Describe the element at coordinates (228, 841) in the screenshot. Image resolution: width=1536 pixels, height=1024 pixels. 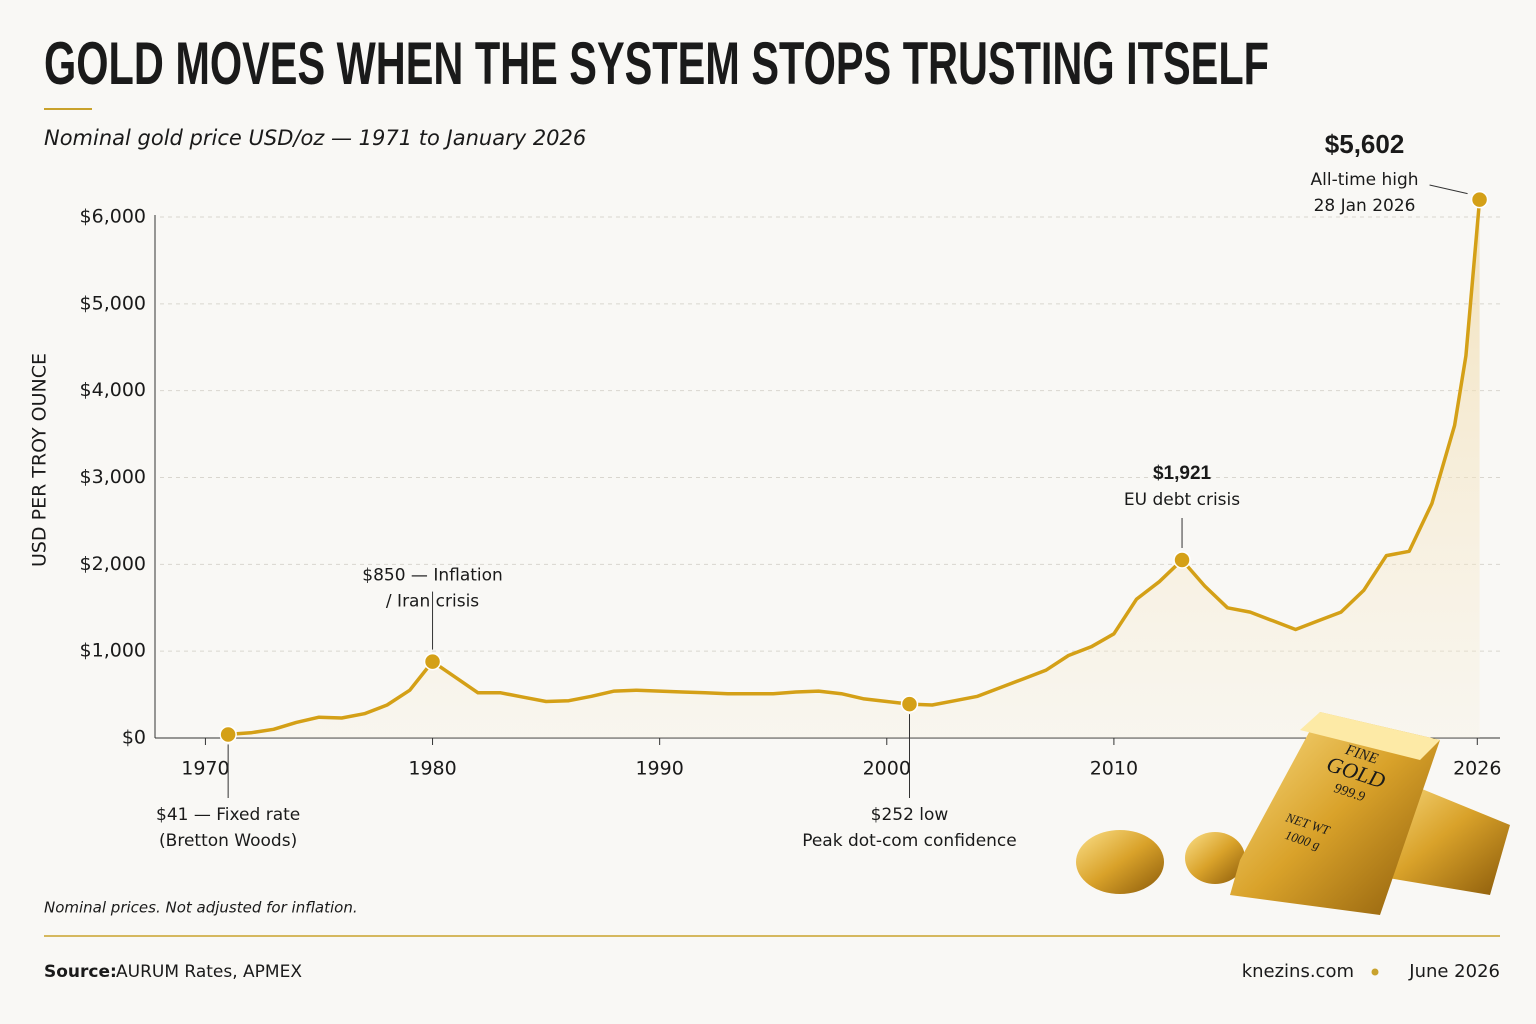
I see `annotation-text: (Bretton Woods)` at that location.